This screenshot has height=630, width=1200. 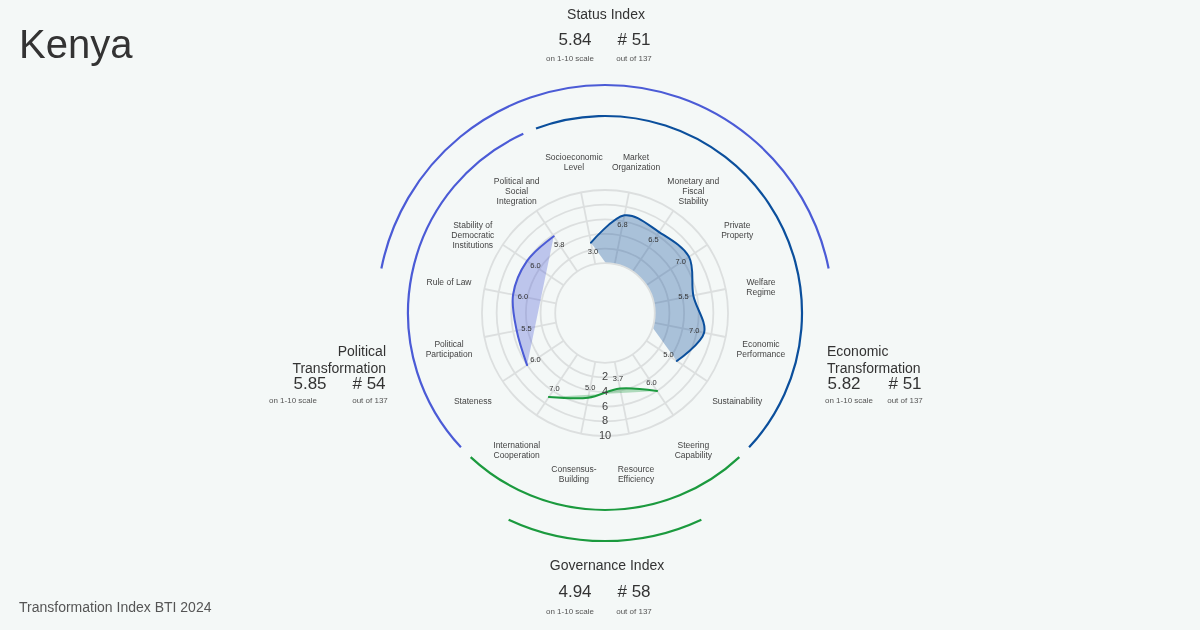 I want to click on y-tick-label: 2, so click(x=605, y=376).